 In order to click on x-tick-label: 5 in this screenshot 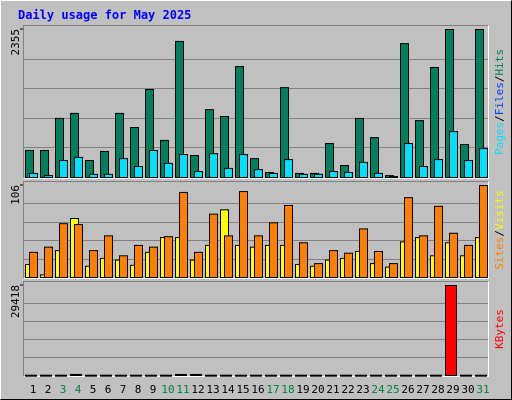, I will do `click(93, 389)`.